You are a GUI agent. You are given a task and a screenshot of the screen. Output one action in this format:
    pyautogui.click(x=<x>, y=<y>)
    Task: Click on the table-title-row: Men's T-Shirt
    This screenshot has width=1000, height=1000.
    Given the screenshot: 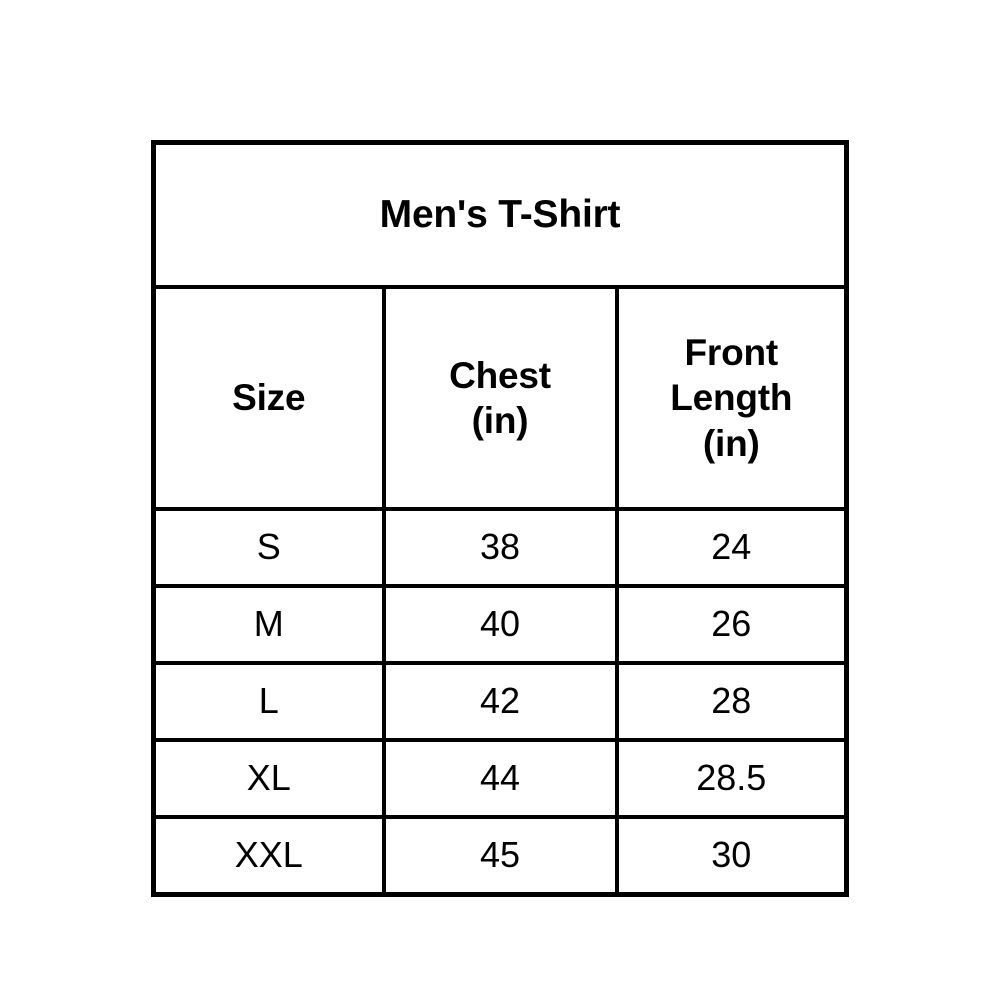 What is the action you would take?
    pyautogui.click(x=500, y=214)
    